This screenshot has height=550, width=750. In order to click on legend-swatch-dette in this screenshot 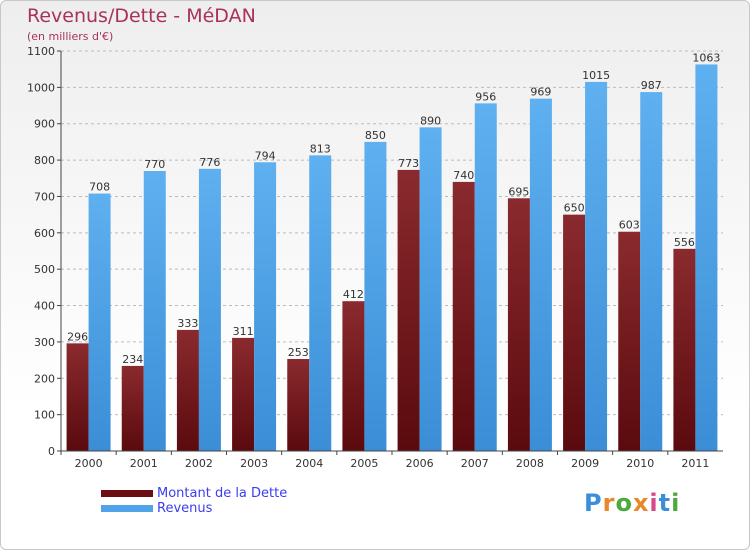, I will do `click(127, 493)`.